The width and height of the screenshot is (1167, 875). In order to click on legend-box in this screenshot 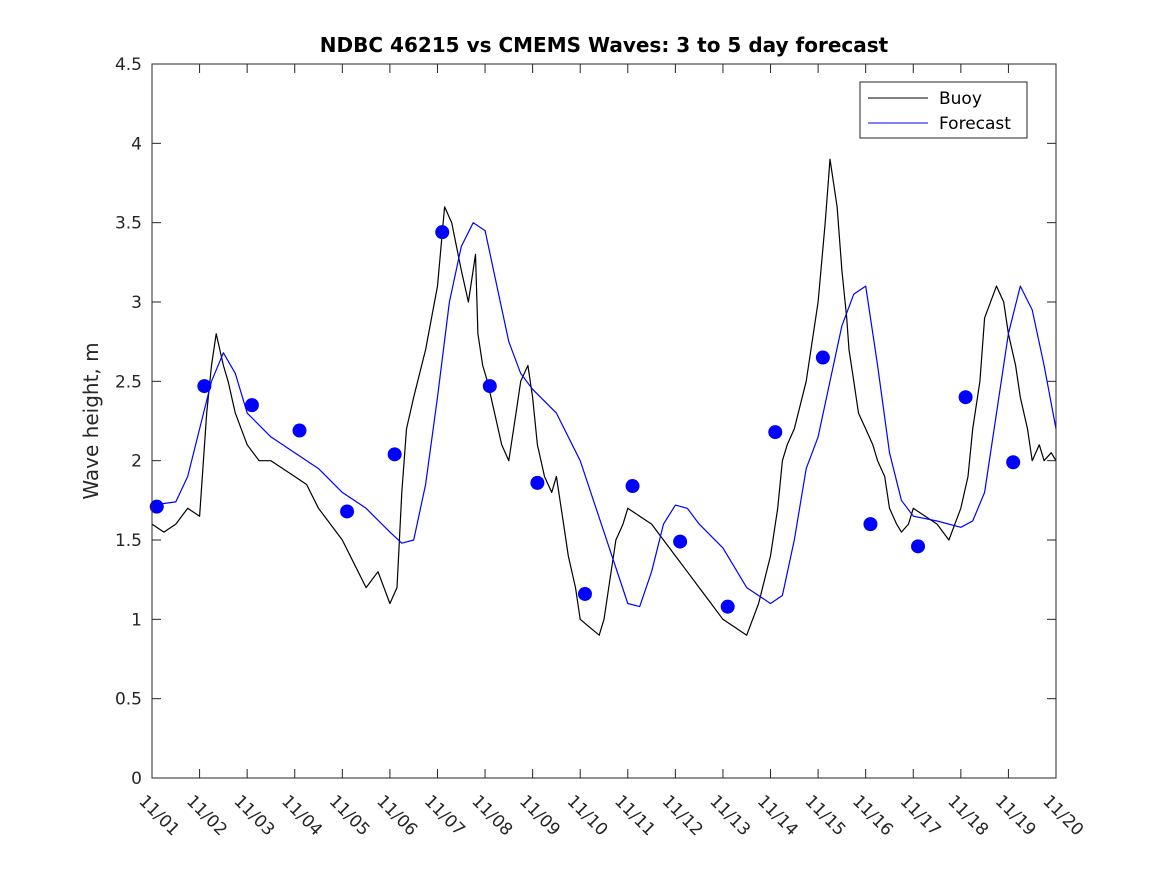, I will do `click(943, 110)`.